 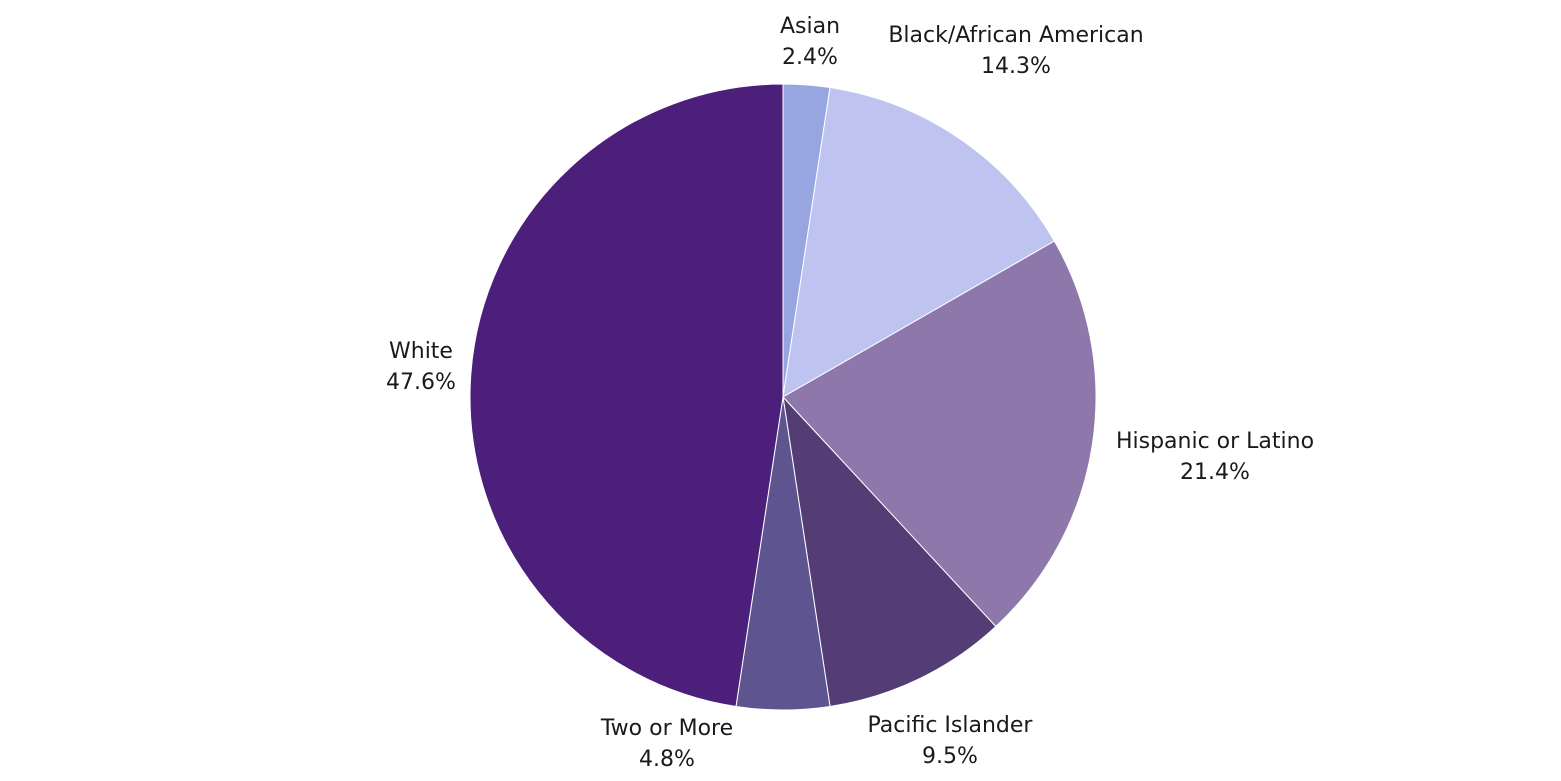 What do you see at coordinates (810, 57) in the screenshot?
I see `slice-value-label: 2.4%` at bounding box center [810, 57].